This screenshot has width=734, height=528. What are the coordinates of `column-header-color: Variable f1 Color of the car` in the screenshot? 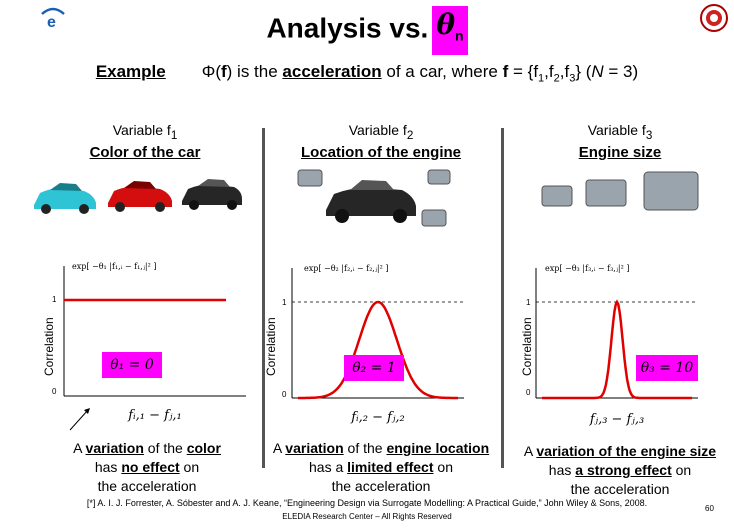 It's located at (145, 141).